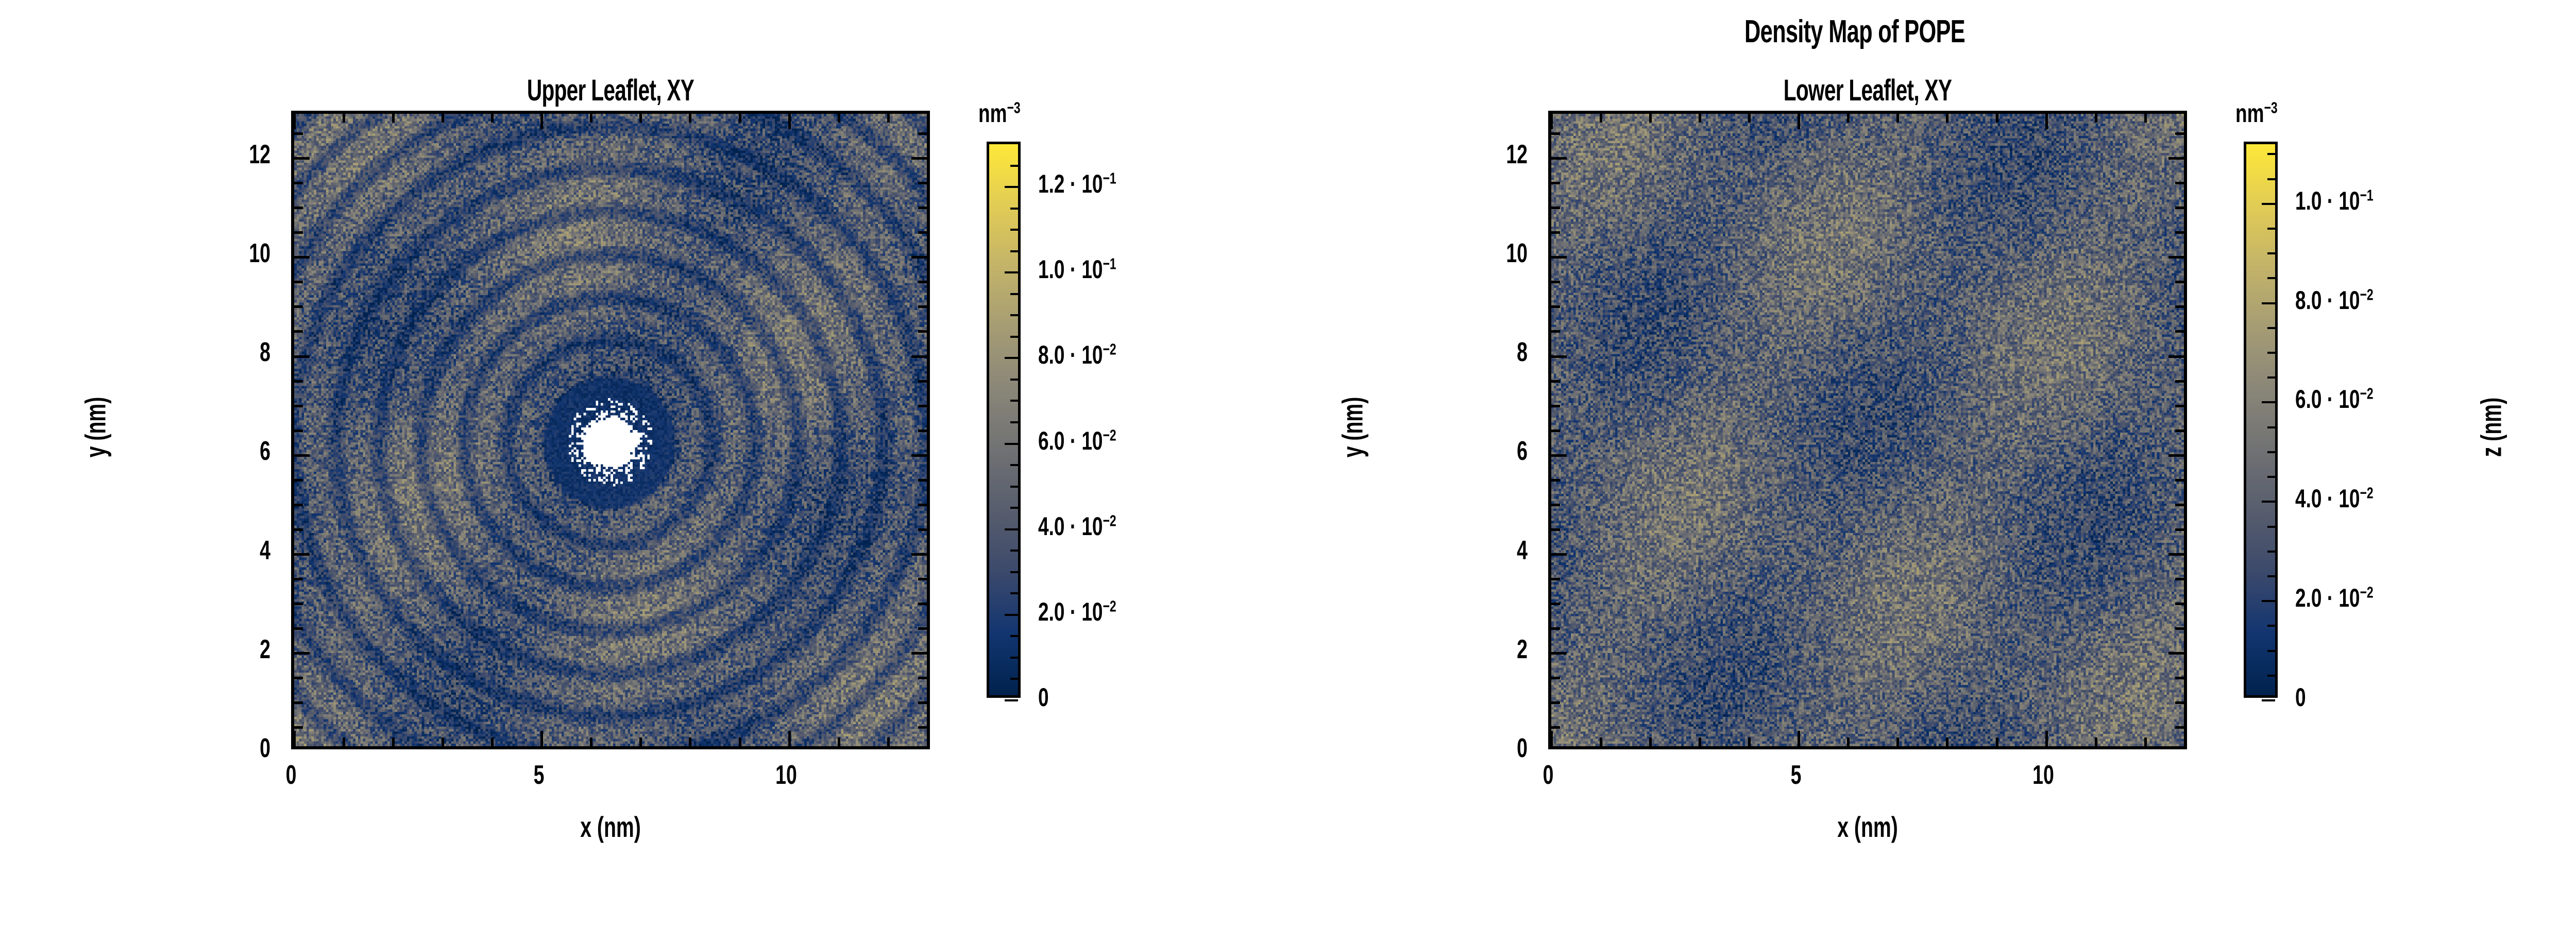 The width and height of the screenshot is (2576, 927). Describe the element at coordinates (1796, 775) in the screenshot. I see `x-axis-tick-label: 5` at that location.